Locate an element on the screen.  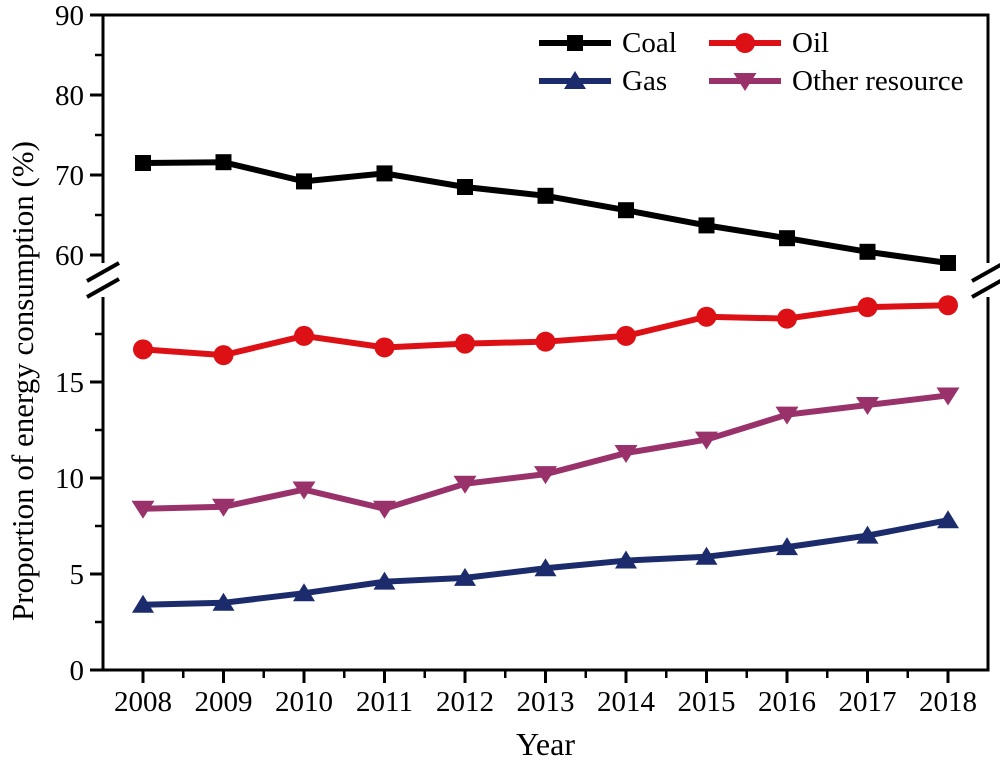
legend-key-gas is located at coordinates (575, 80).